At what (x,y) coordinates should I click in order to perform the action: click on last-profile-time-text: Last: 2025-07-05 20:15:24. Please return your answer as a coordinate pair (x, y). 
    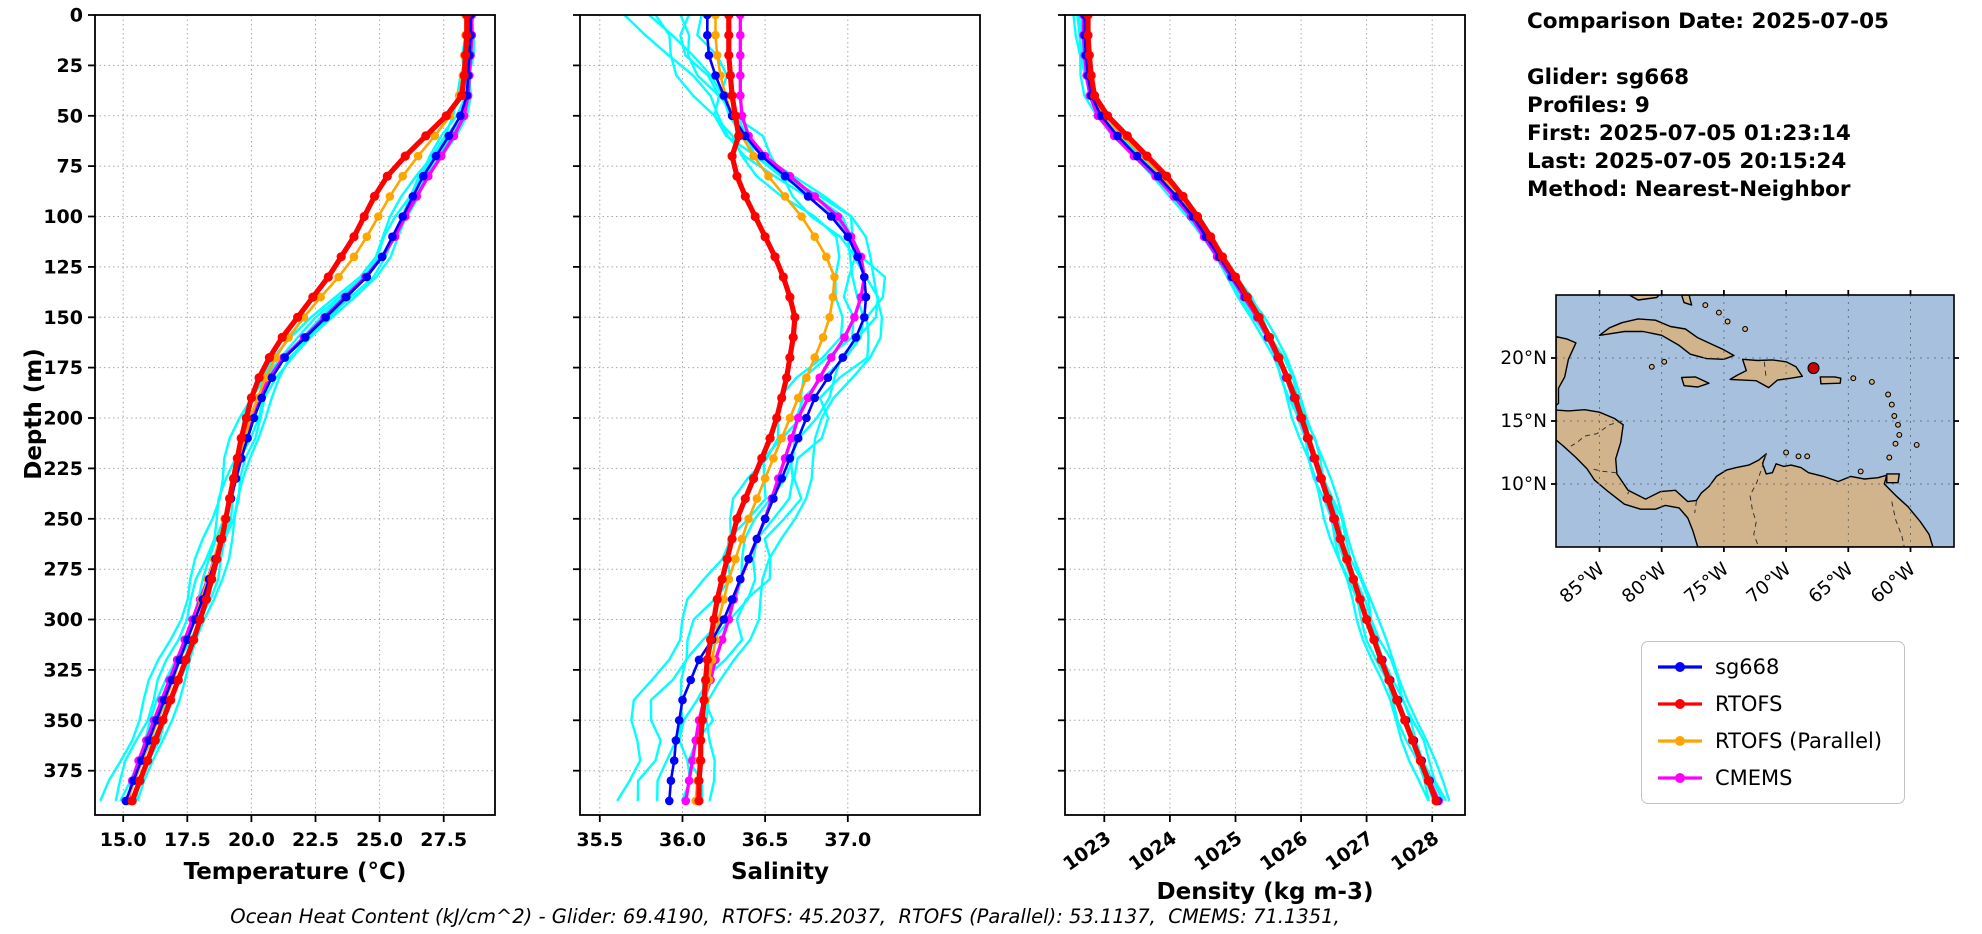
    Looking at the image, I should click on (1687, 161).